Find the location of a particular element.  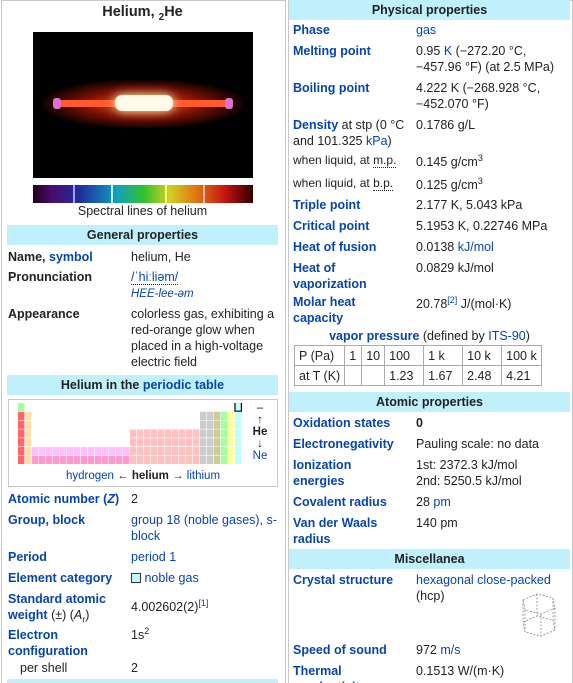

row-label: Name, symbol is located at coordinates (67, 257).